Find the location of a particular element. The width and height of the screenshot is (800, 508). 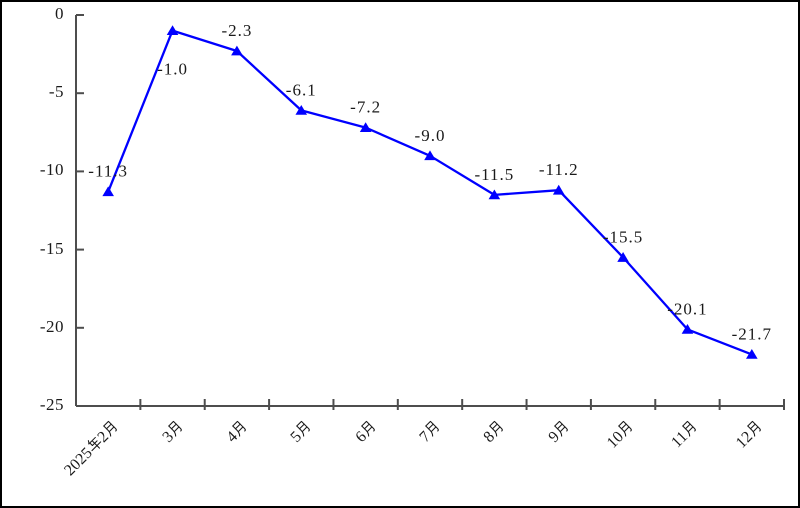

x-tick-label: 3 is located at coordinates (132, 461).